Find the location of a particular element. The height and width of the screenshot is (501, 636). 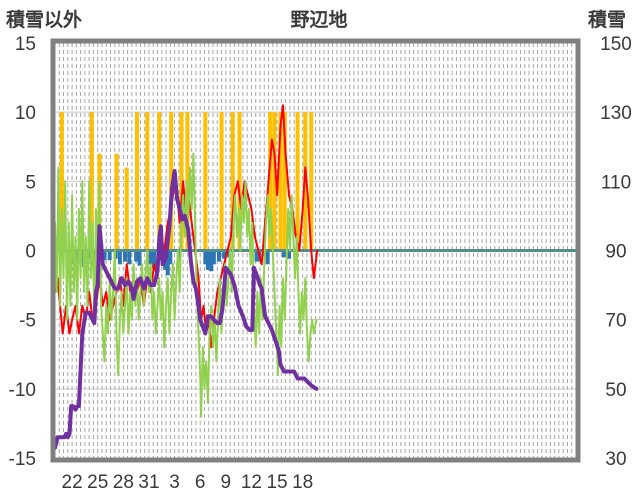

right-tick-label: 110 is located at coordinates (616, 182).